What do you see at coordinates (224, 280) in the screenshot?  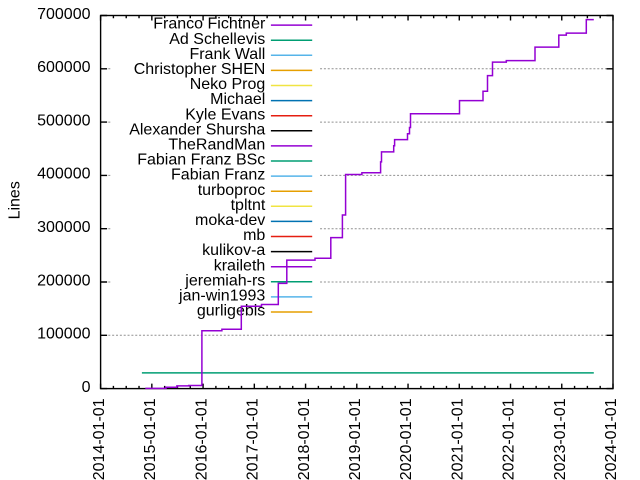 I see `svg-text: jeremiah-rs` at bounding box center [224, 280].